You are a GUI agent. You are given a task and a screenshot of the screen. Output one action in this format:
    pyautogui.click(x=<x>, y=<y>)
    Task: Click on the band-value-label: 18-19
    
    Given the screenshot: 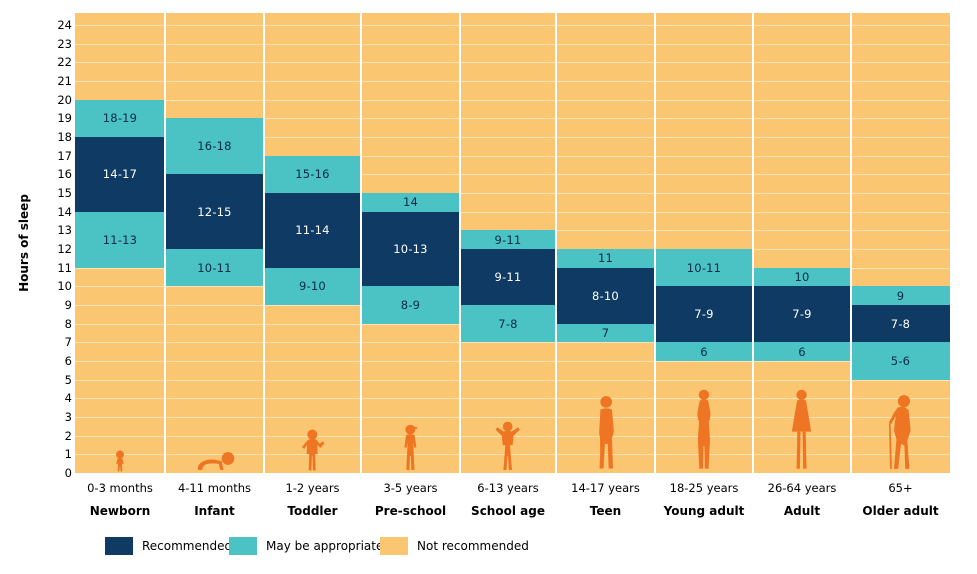 What is the action you would take?
    pyautogui.click(x=120, y=118)
    